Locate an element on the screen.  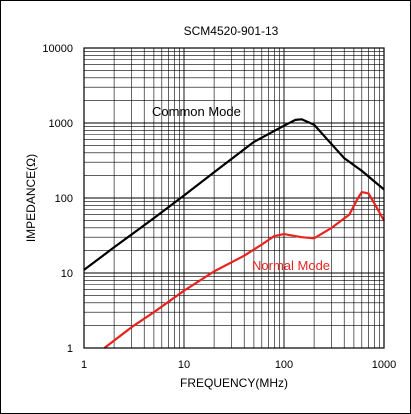
x-axis-title: FREQUENCY(MHz) is located at coordinates (234, 383).